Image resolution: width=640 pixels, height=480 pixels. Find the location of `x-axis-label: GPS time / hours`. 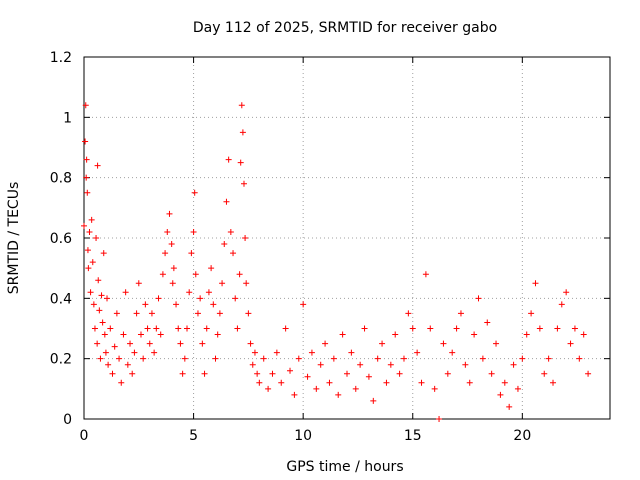

x-axis-label: GPS time / hours is located at coordinates (344, 467).